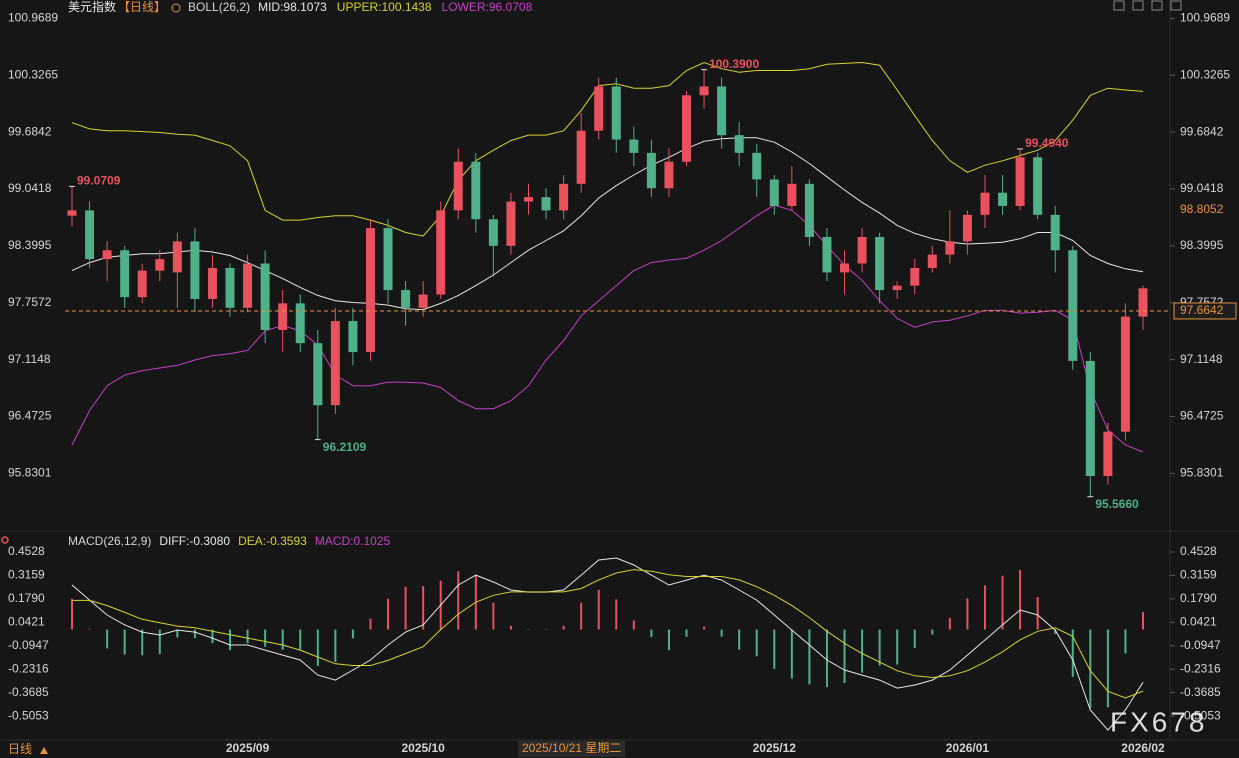  What do you see at coordinates (1198, 598) in the screenshot?
I see `y-tick-label-right: 0.1790` at bounding box center [1198, 598].